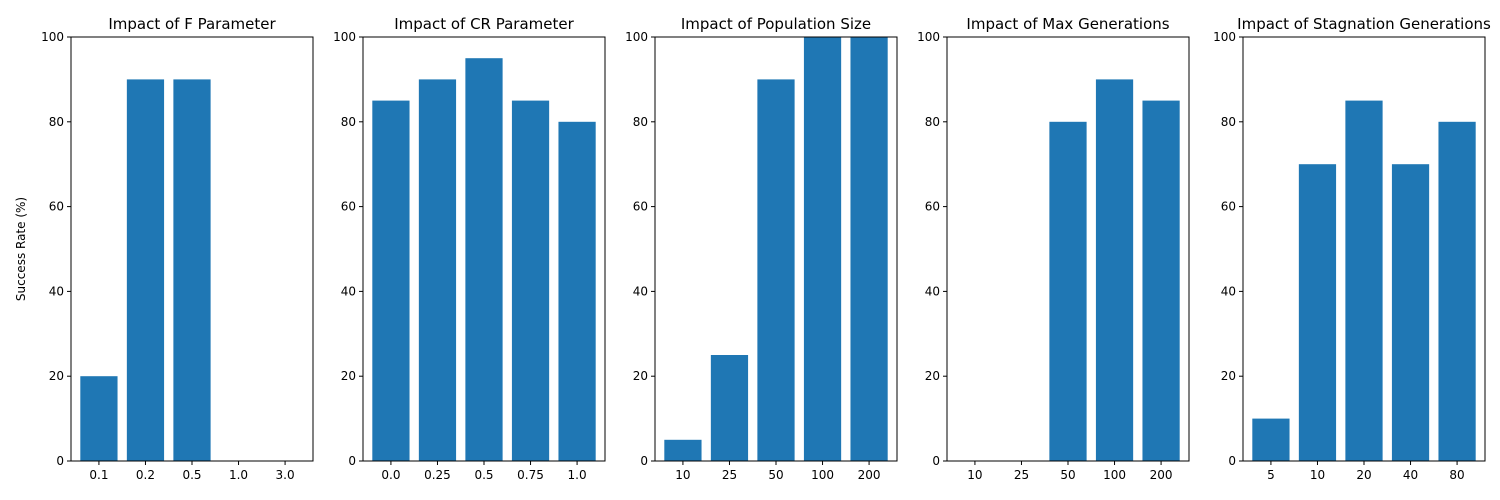 The height and width of the screenshot is (500, 1500). What do you see at coordinates (776, 24) in the screenshot?
I see `chart-title: Impact of Population Size` at bounding box center [776, 24].